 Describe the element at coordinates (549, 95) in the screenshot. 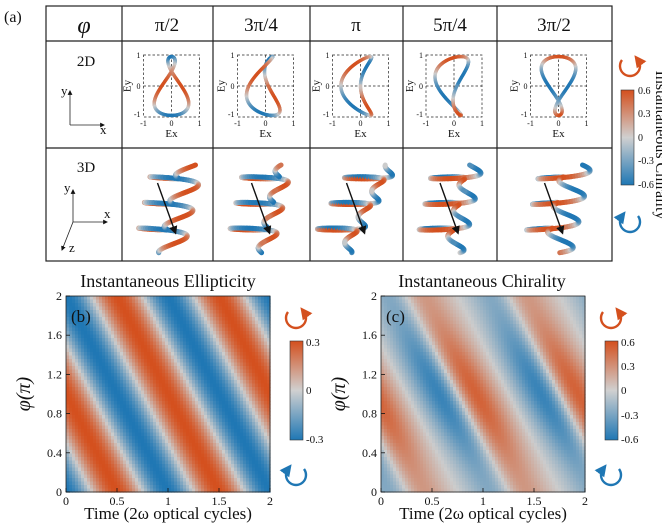

I see `lissajous-plot: 1 0 -1-1 0 1 Ex Ey` at that location.